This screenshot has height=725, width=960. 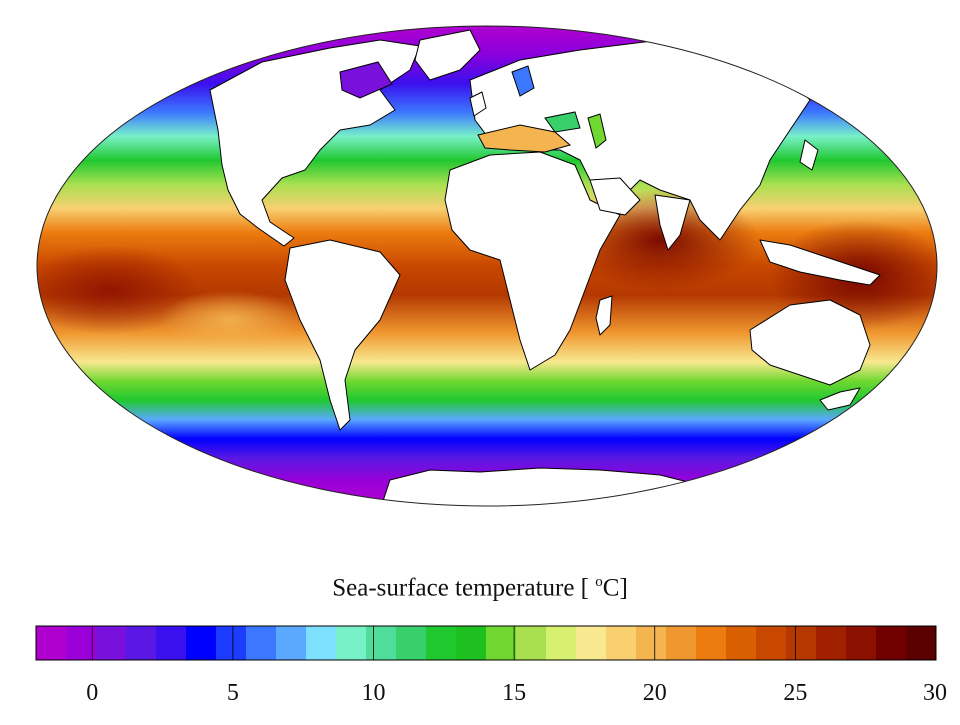 What do you see at coordinates (820, 262) in the screenshot?
I see `southeast-asia-islands` at bounding box center [820, 262].